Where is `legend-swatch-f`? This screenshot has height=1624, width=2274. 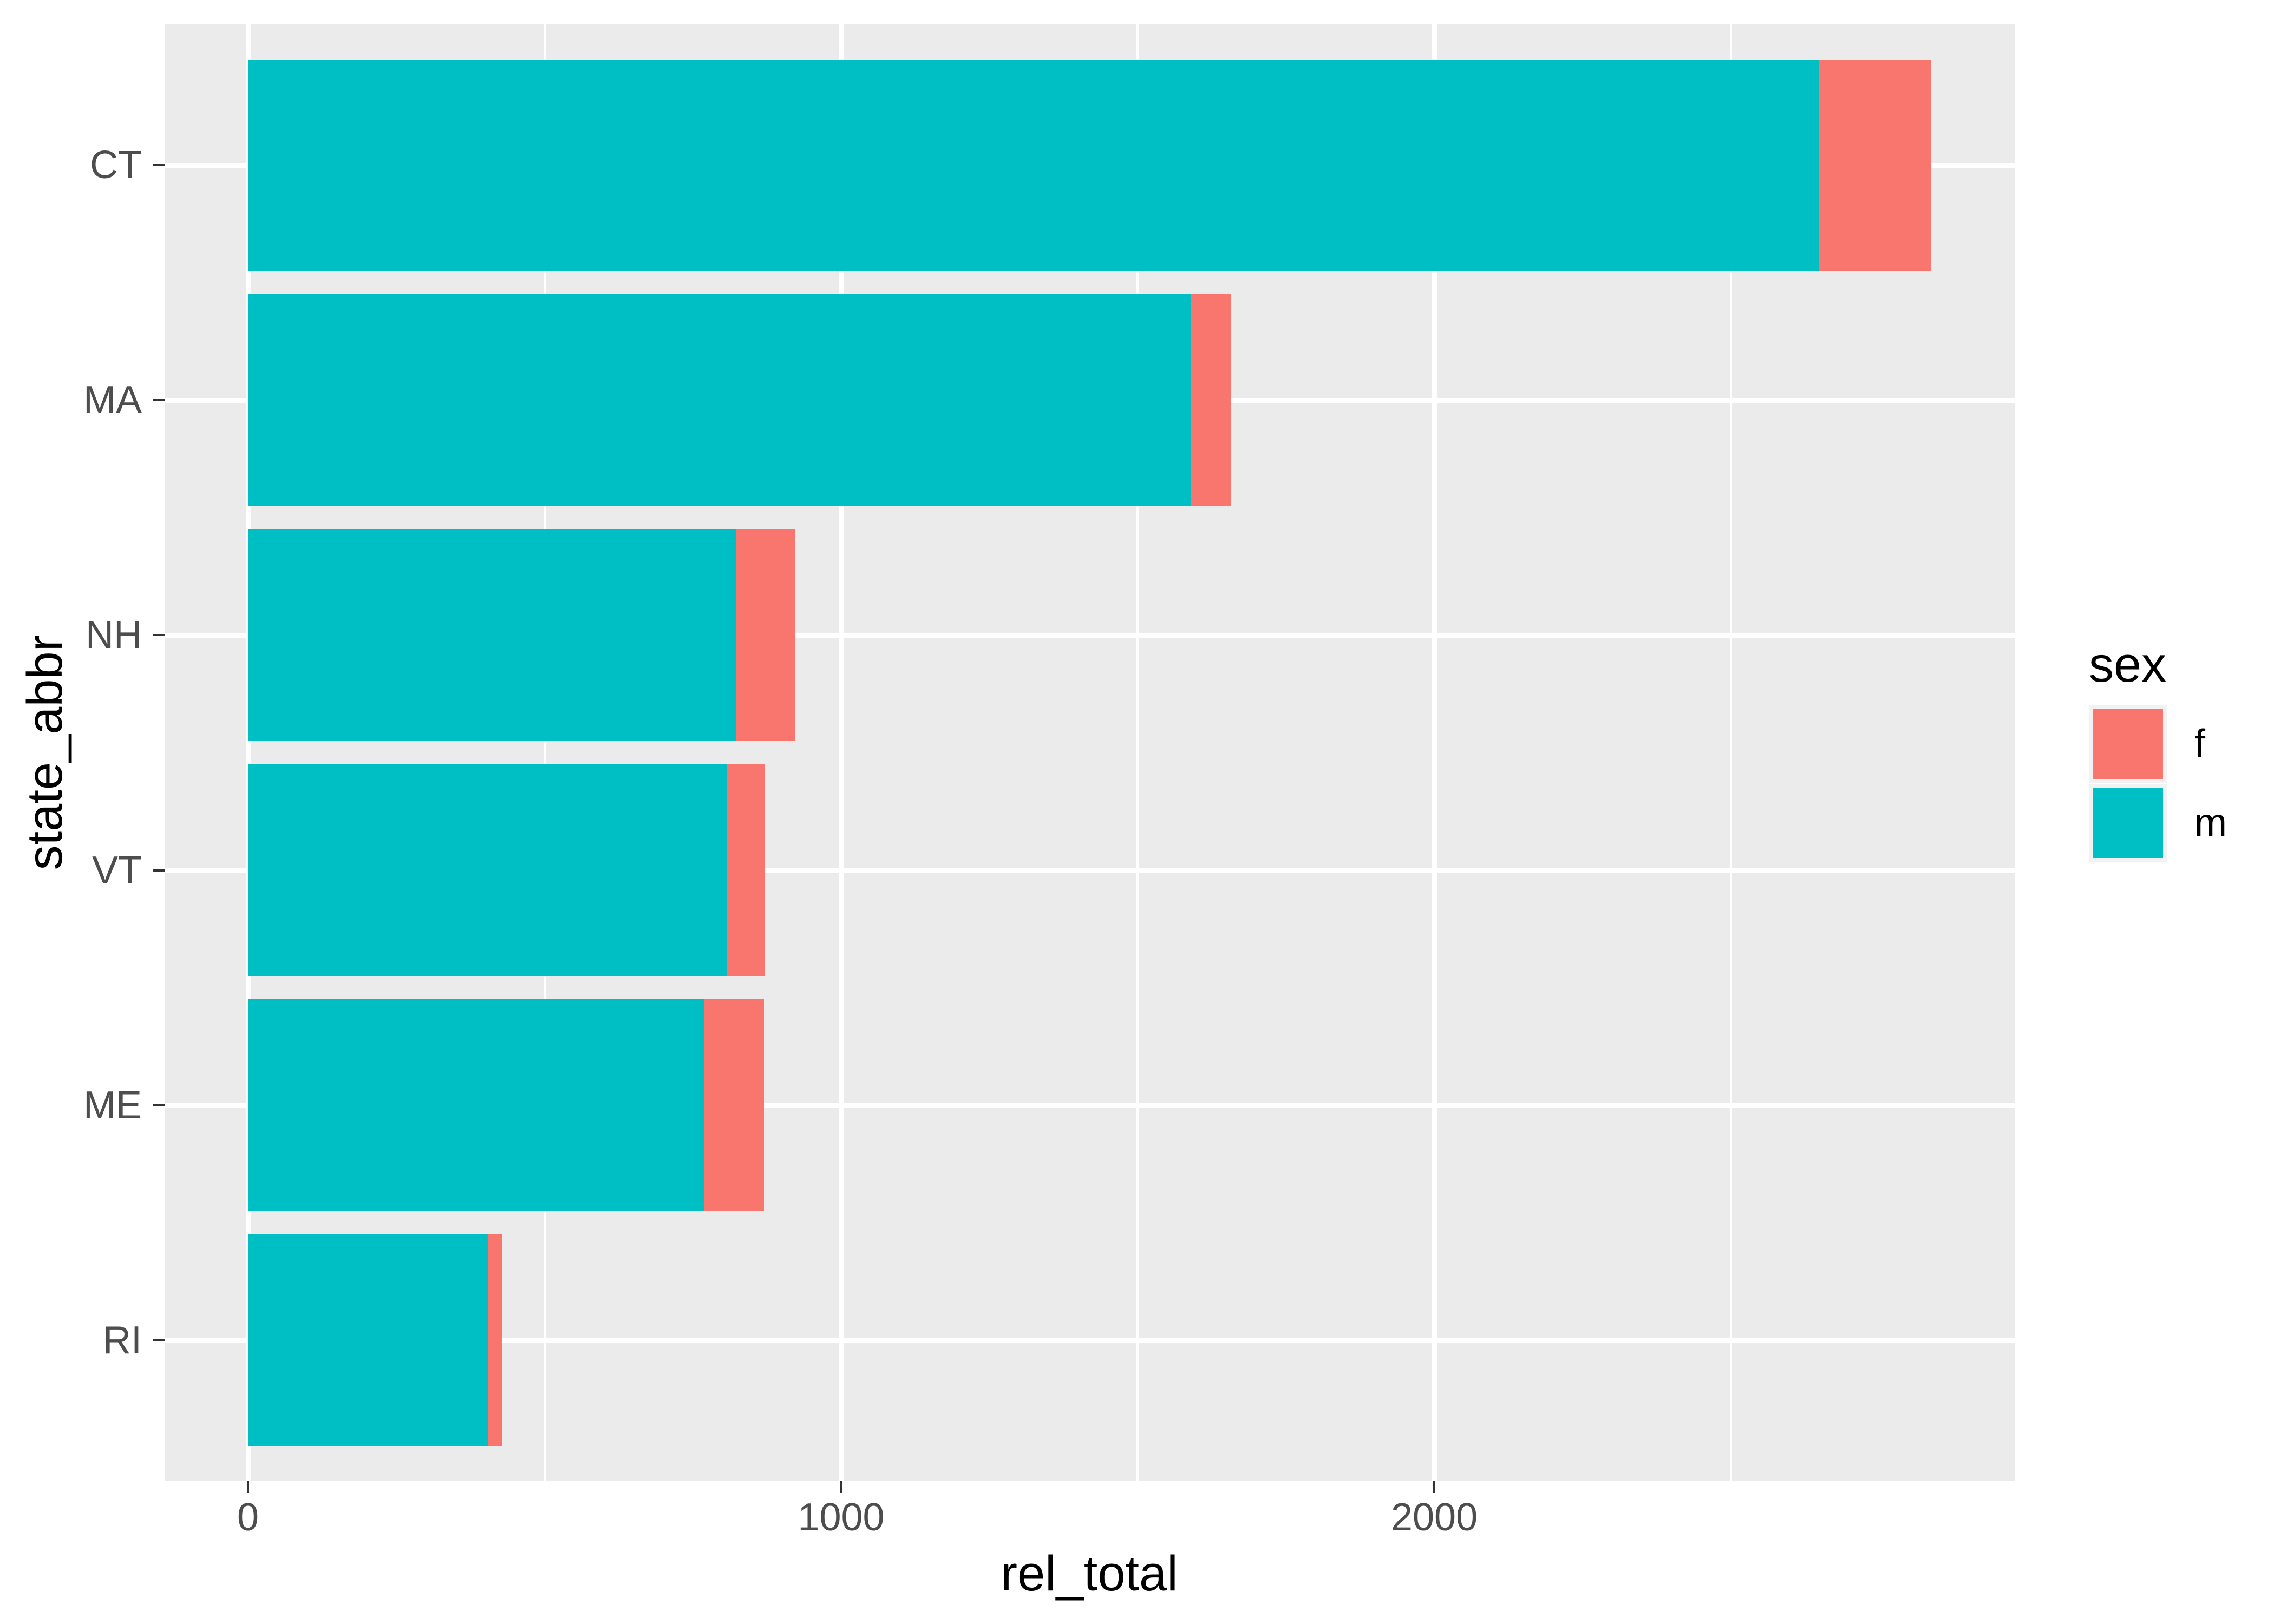
legend-swatch-f is located at coordinates (2128, 744).